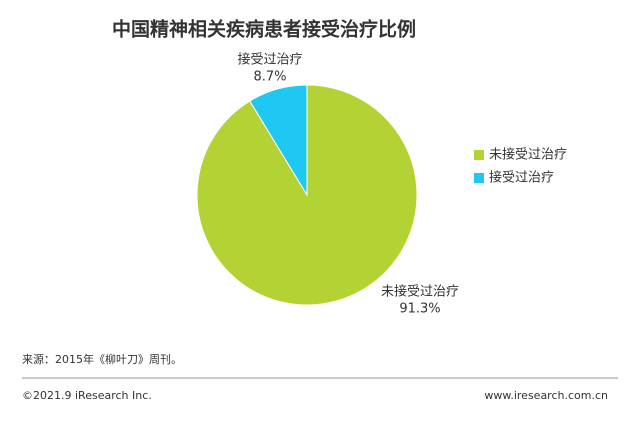 The image size is (640, 425). What do you see at coordinates (269, 60) in the screenshot?
I see `slice-label: 接受过治疗` at bounding box center [269, 60].